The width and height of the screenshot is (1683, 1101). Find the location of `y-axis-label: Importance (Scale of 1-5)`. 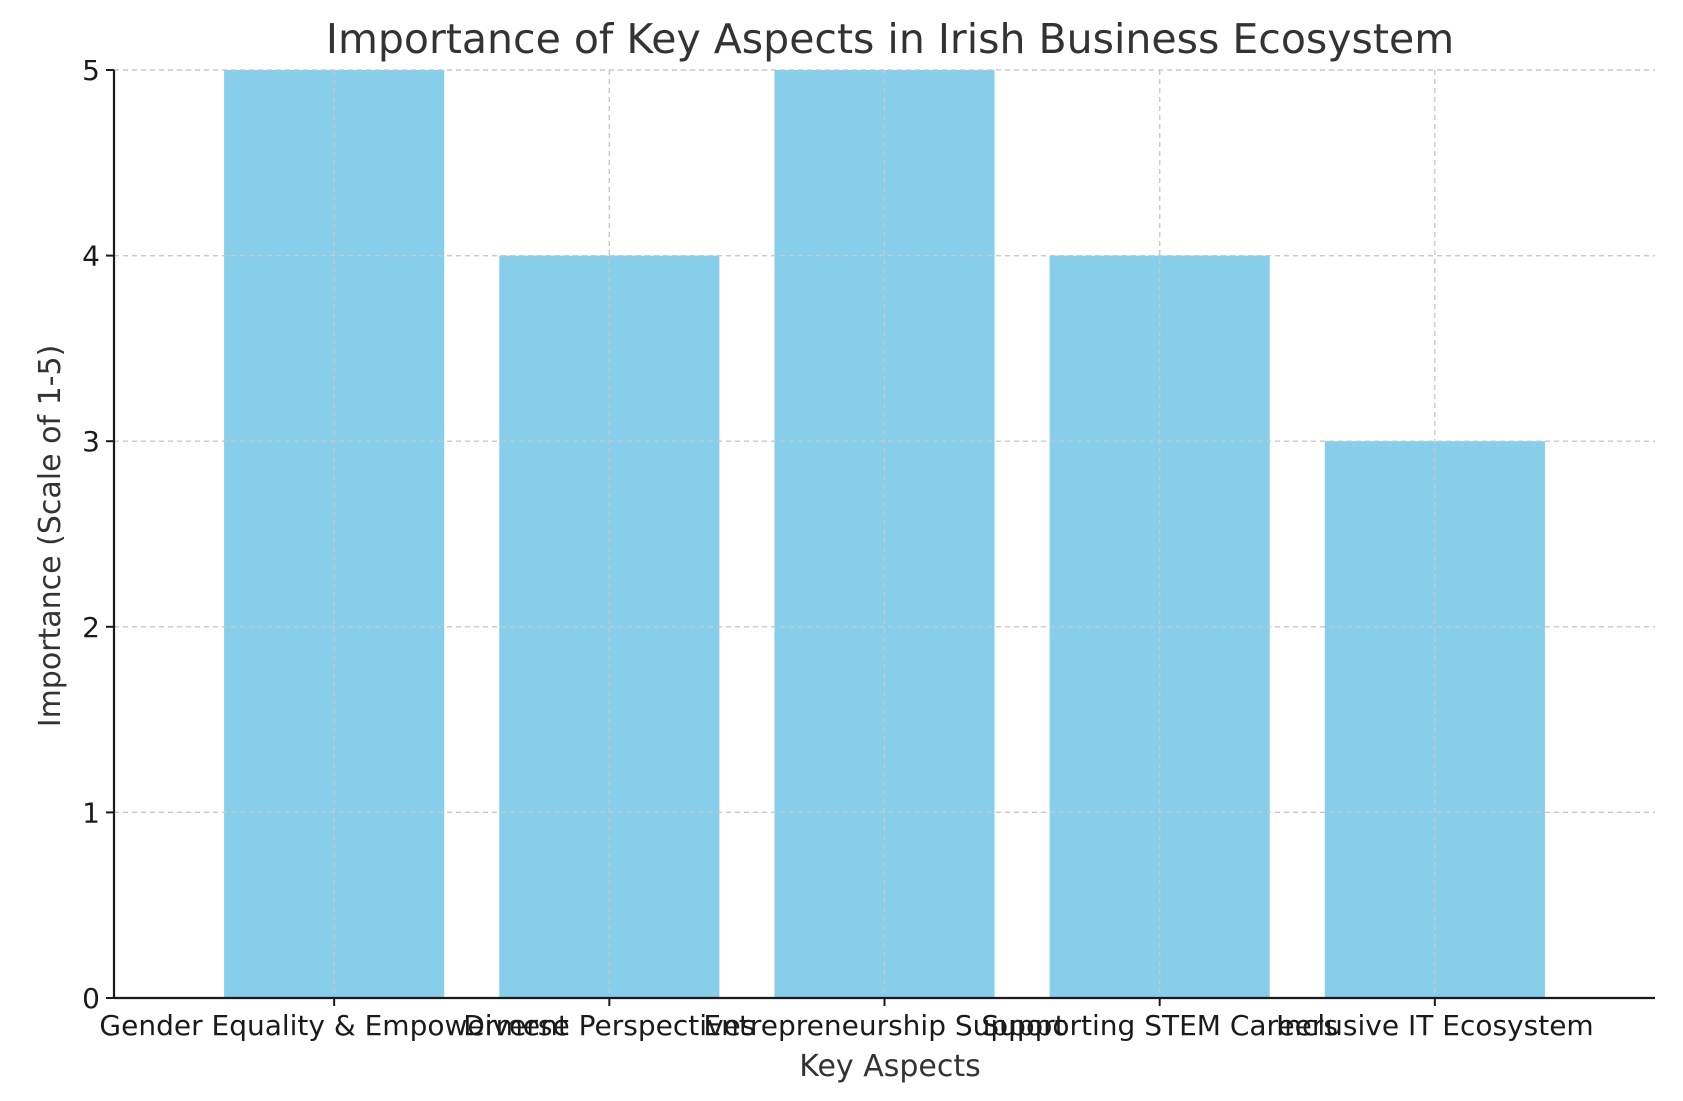

y-axis-label: Importance (Scale of 1-5) is located at coordinates (50, 536).